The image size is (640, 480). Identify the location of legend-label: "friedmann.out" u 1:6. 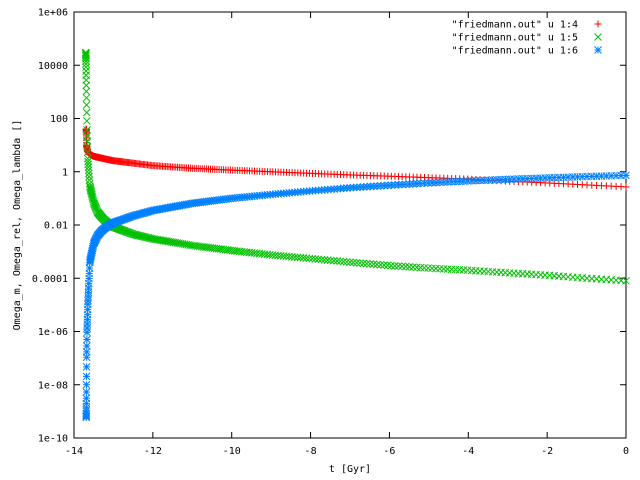
(515, 51).